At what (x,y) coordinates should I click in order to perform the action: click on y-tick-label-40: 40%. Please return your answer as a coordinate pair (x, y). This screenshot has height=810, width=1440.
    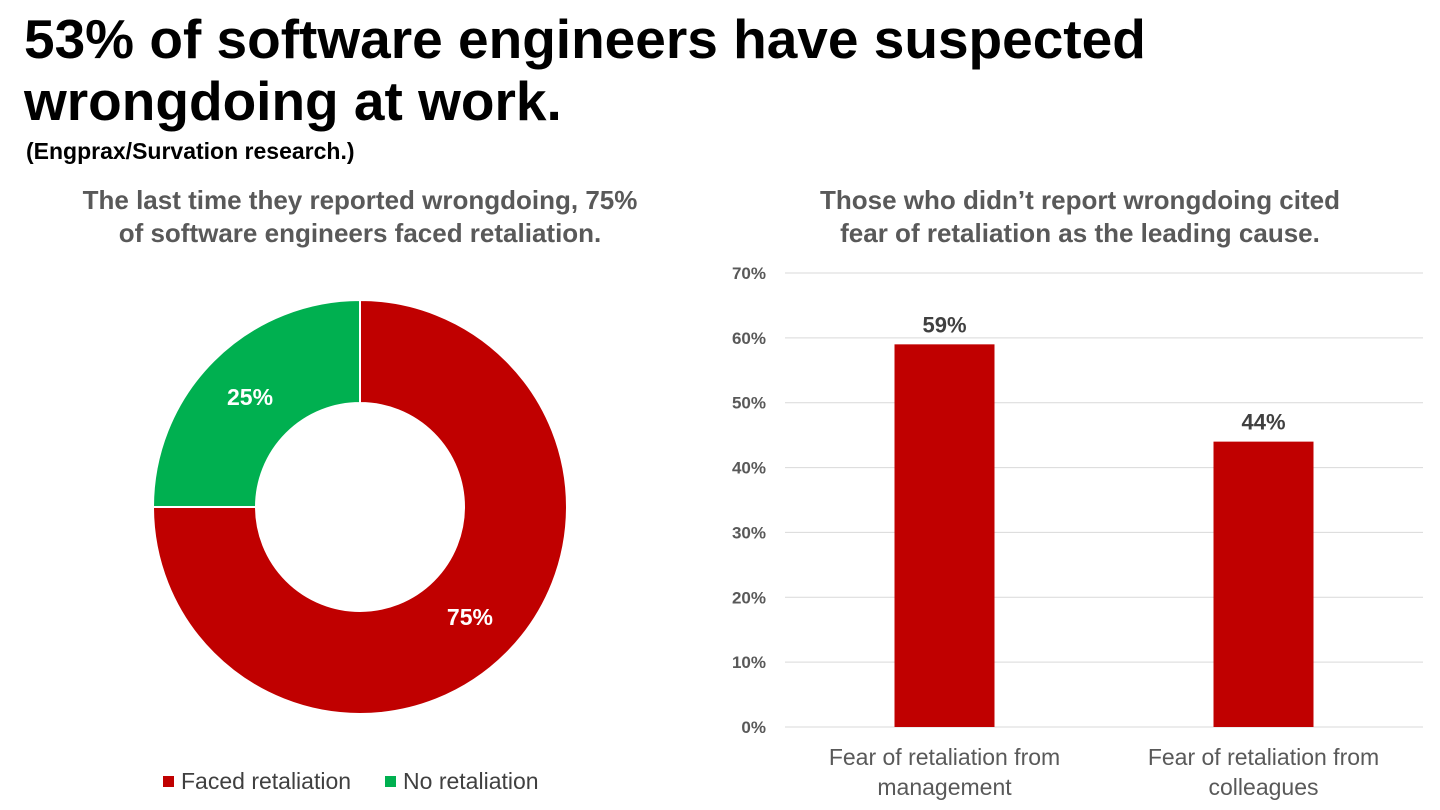
    Looking at the image, I should click on (749, 468).